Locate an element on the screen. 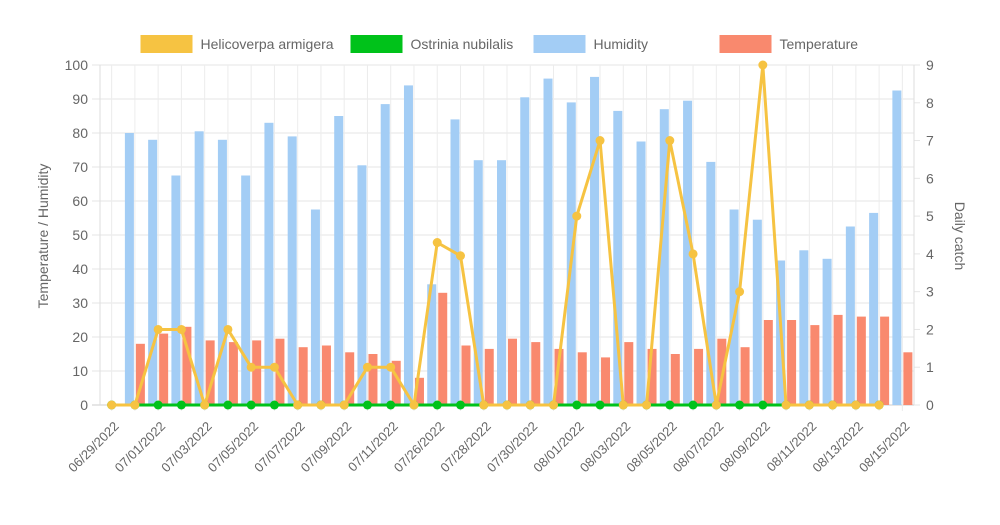 The width and height of the screenshot is (1000, 525). x-tick-label: 08/09/2022 is located at coordinates (744, 447).